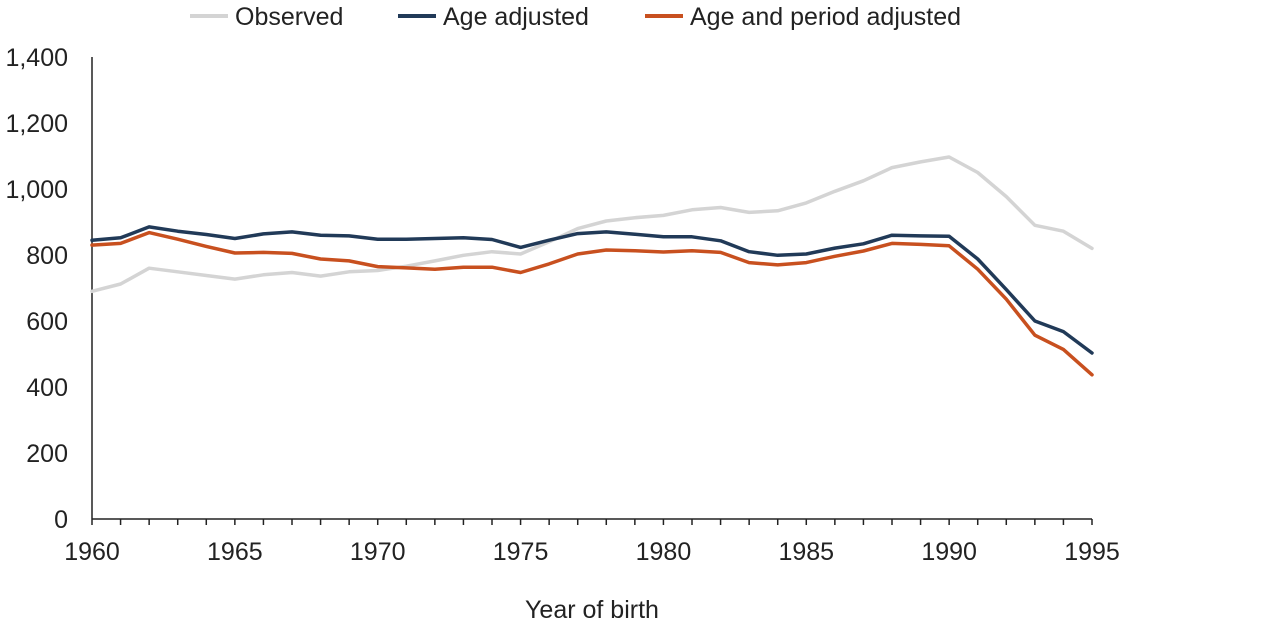  What do you see at coordinates (289, 17) in the screenshot?
I see `legend-label: Observed` at bounding box center [289, 17].